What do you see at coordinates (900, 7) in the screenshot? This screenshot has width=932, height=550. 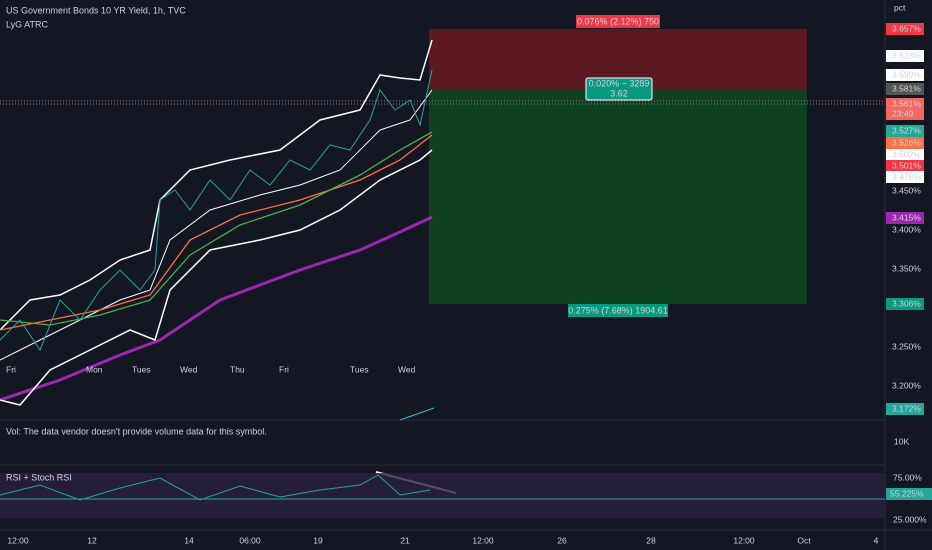 I see `unit: pct` at bounding box center [900, 7].